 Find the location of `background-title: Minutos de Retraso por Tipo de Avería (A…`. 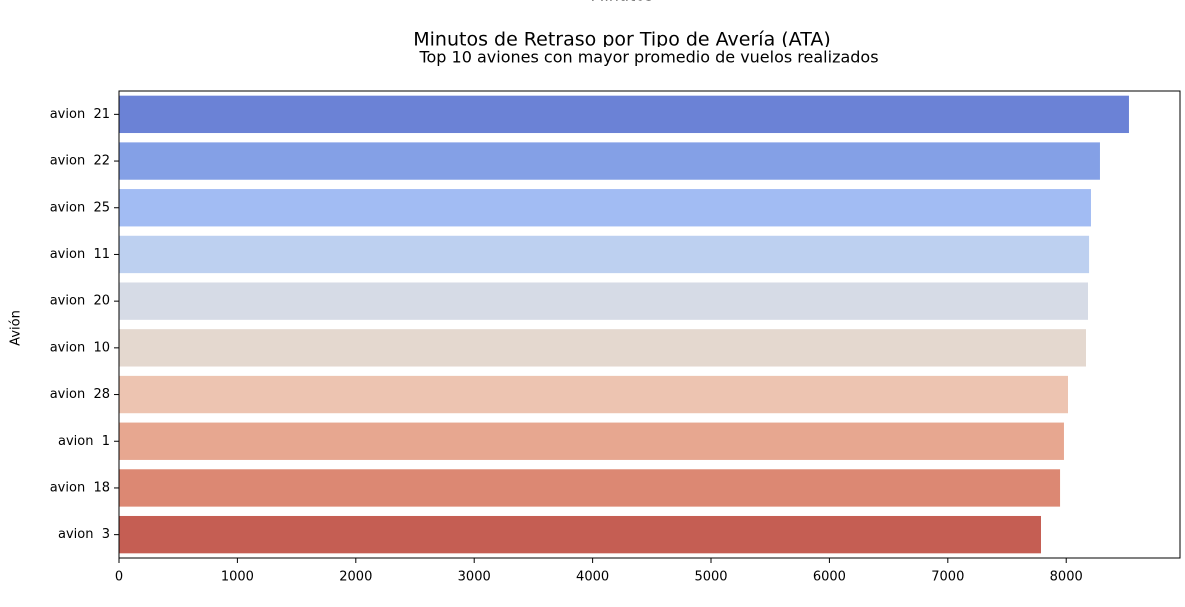

background-title: Minutos de Retraso por Tipo de Avería (A… is located at coordinates (621, 40).